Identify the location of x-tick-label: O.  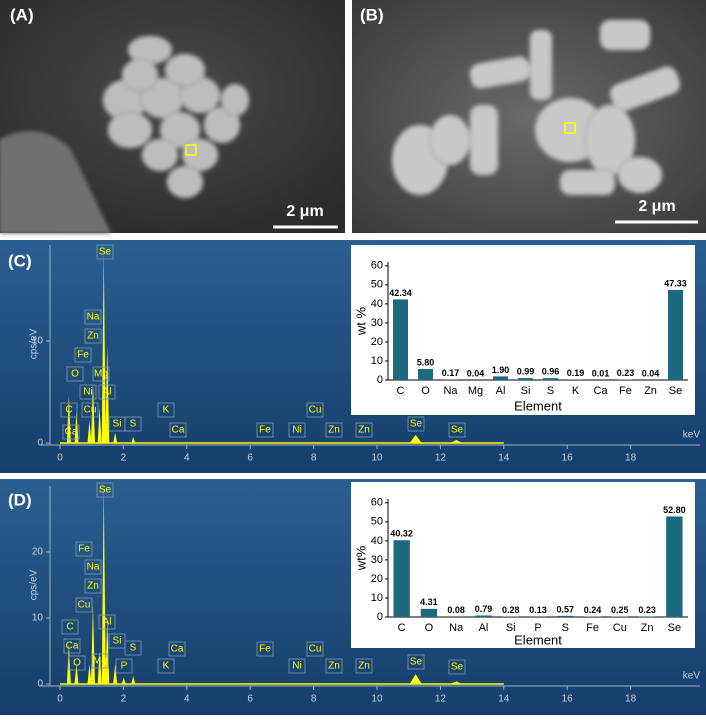
(425, 391).